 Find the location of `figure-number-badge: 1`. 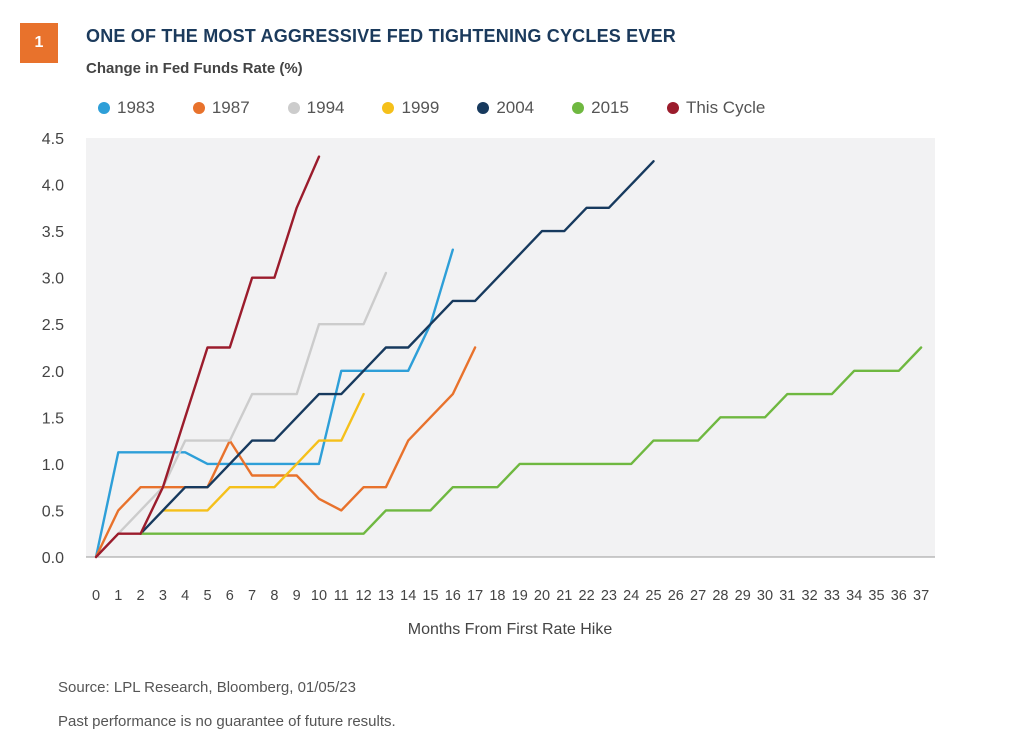

figure-number-badge: 1 is located at coordinates (39, 43).